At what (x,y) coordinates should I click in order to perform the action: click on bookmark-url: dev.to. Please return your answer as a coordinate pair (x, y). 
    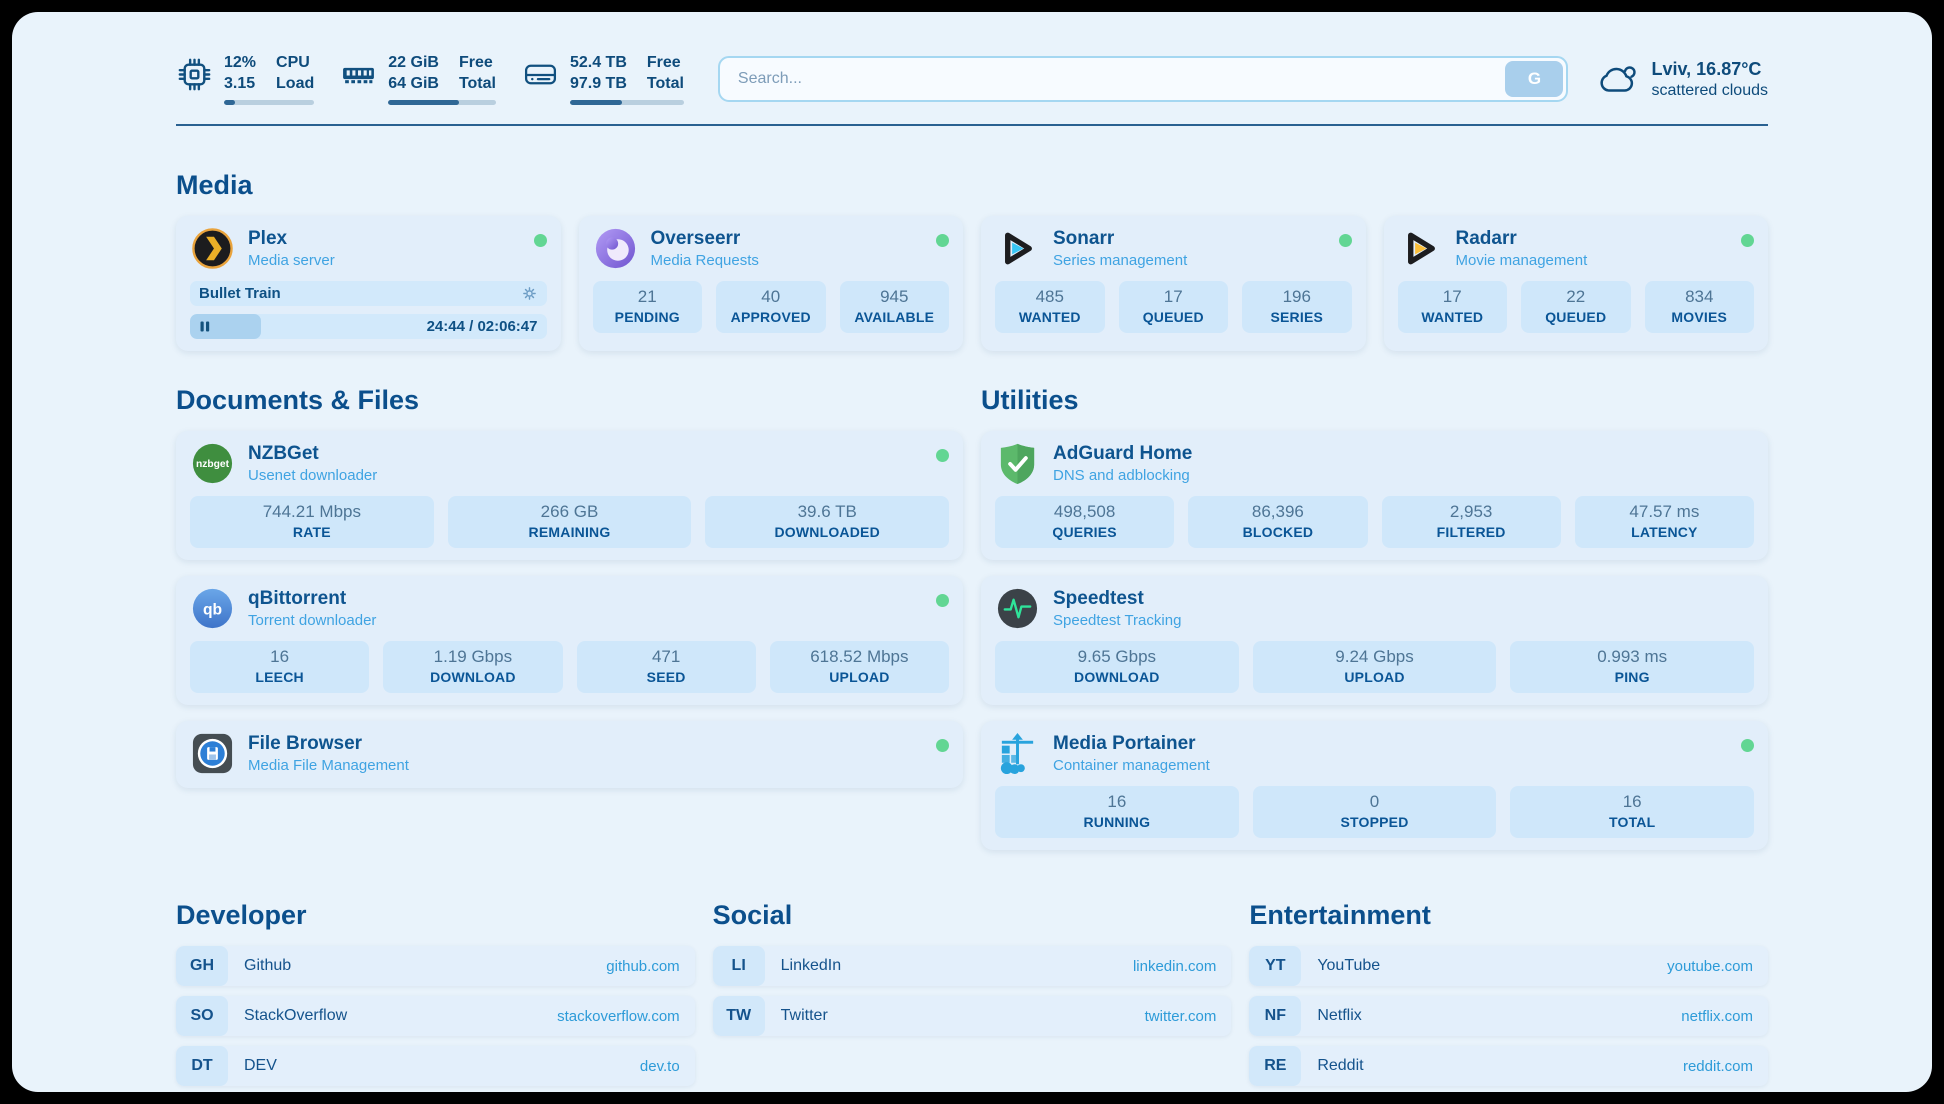
    Looking at the image, I should click on (659, 1066).